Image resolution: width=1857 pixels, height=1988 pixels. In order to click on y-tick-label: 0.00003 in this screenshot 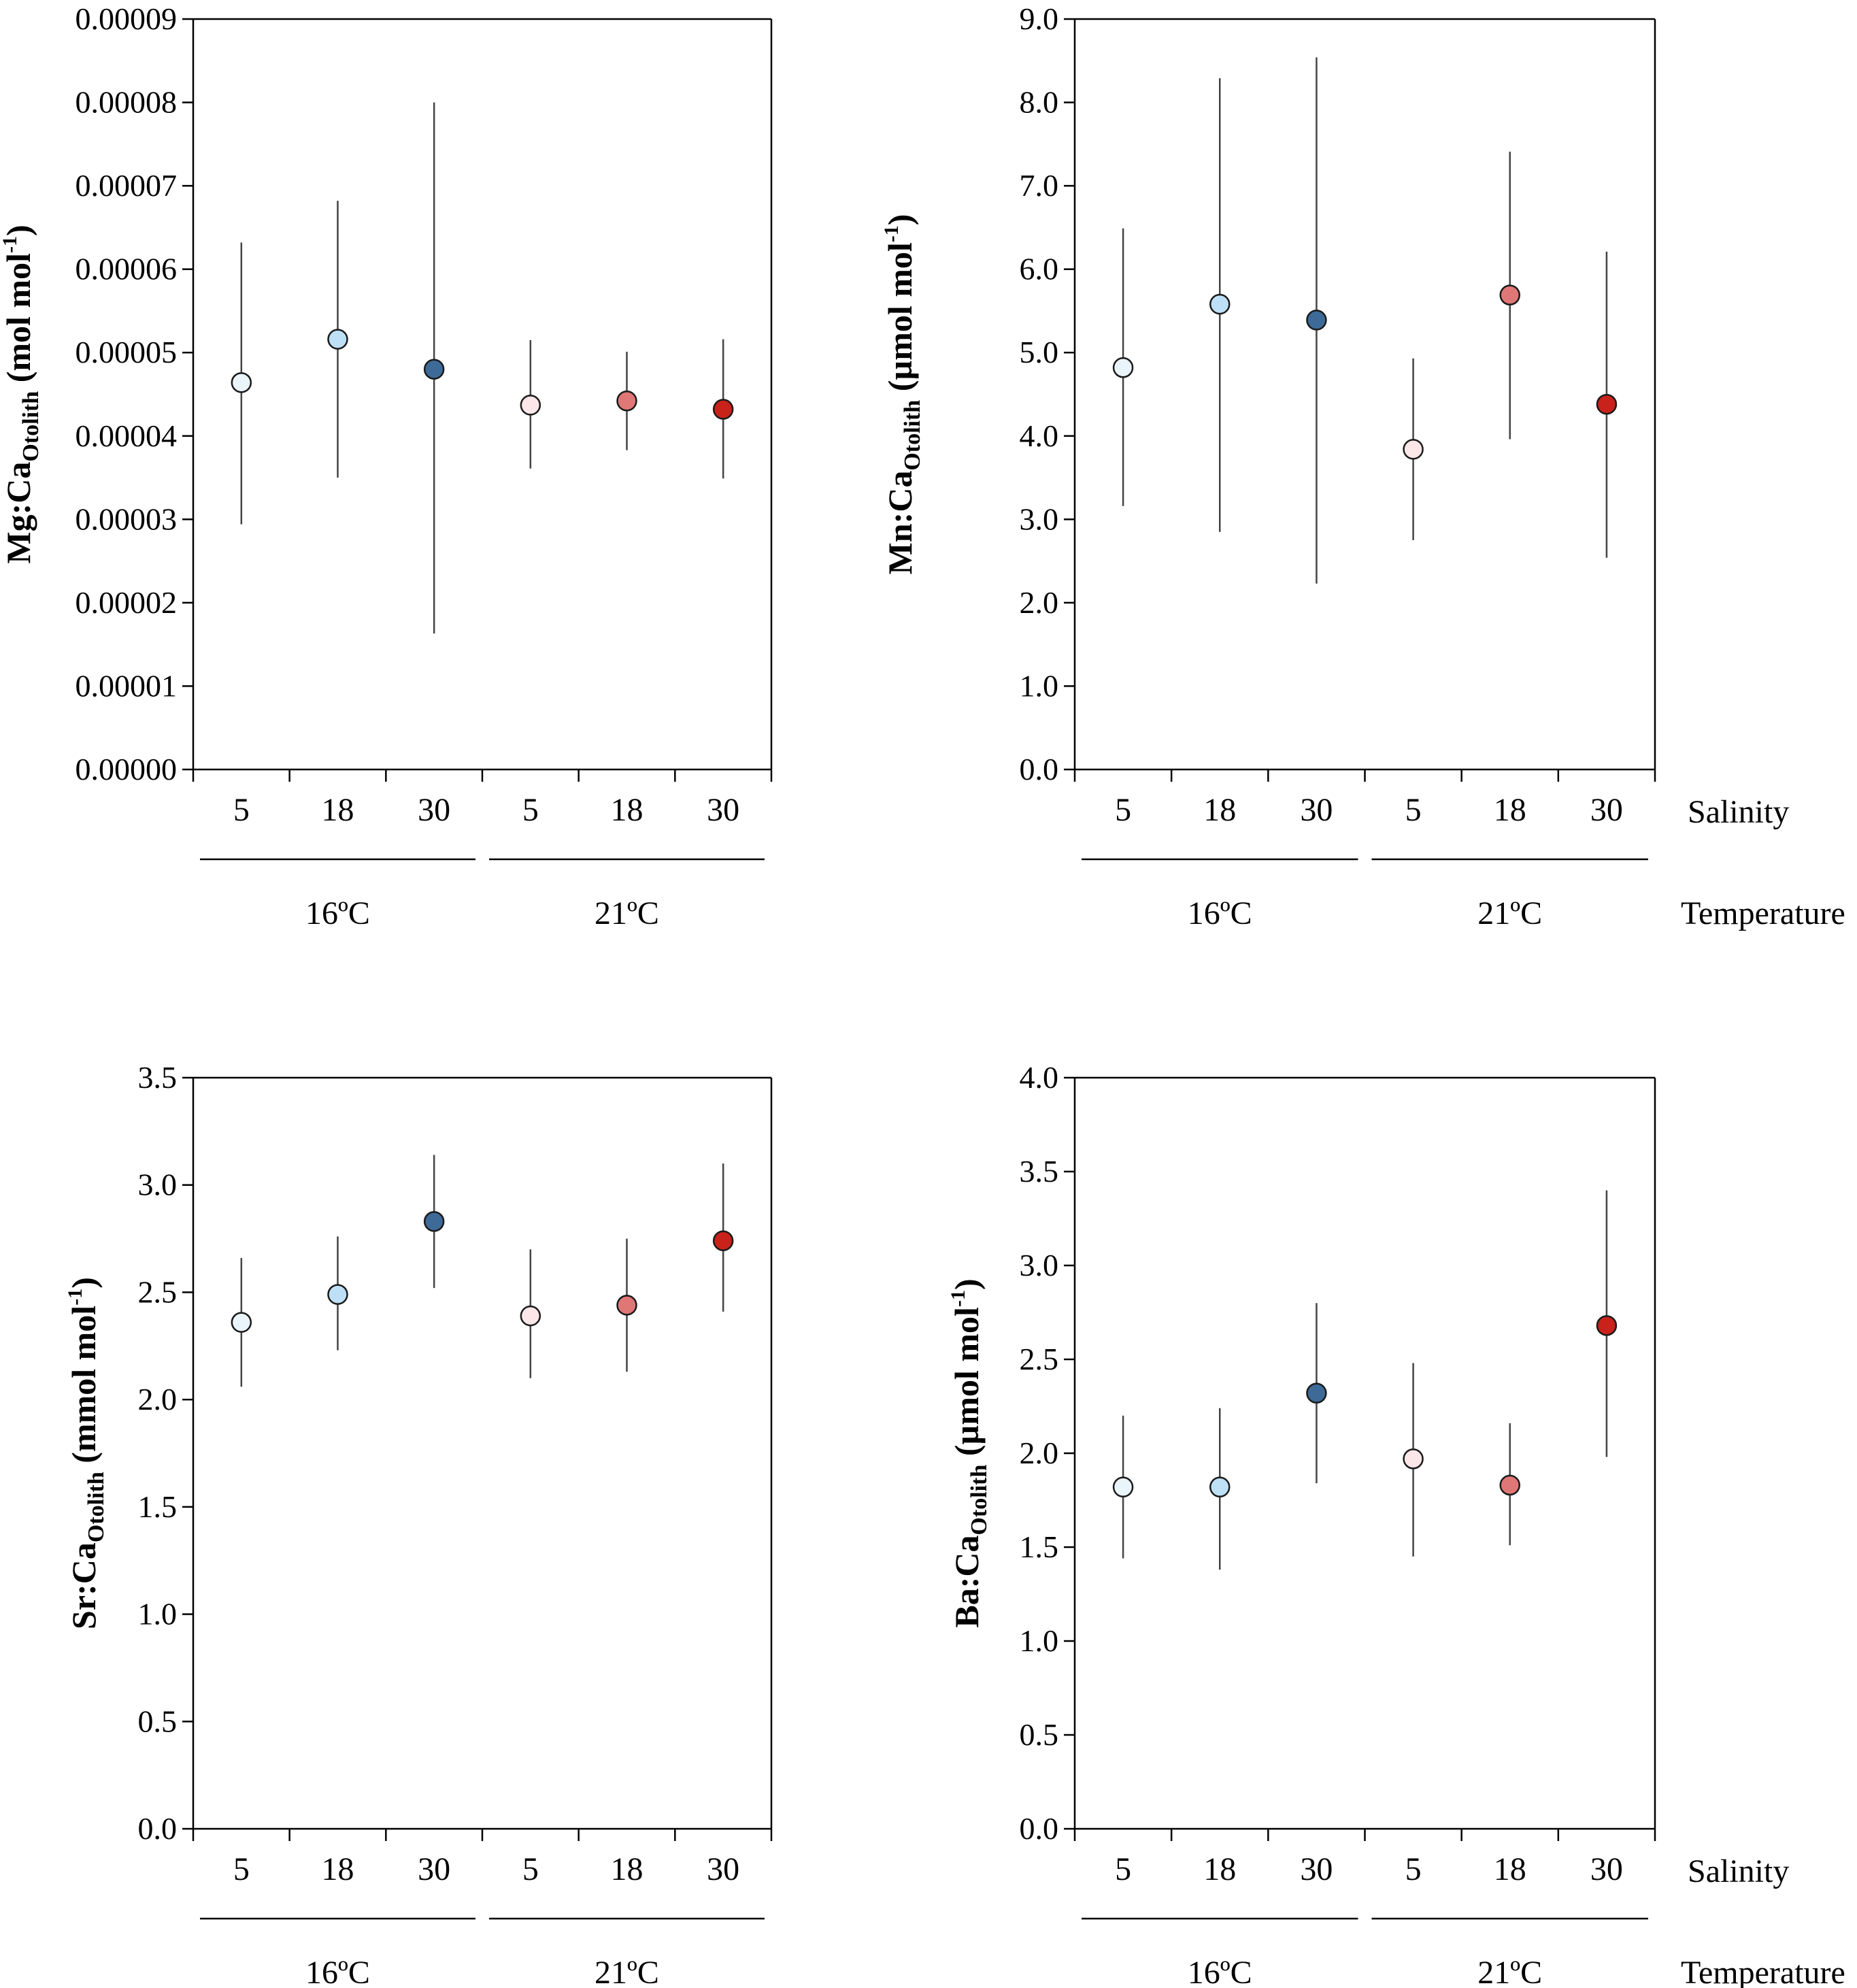, I will do `click(127, 518)`.